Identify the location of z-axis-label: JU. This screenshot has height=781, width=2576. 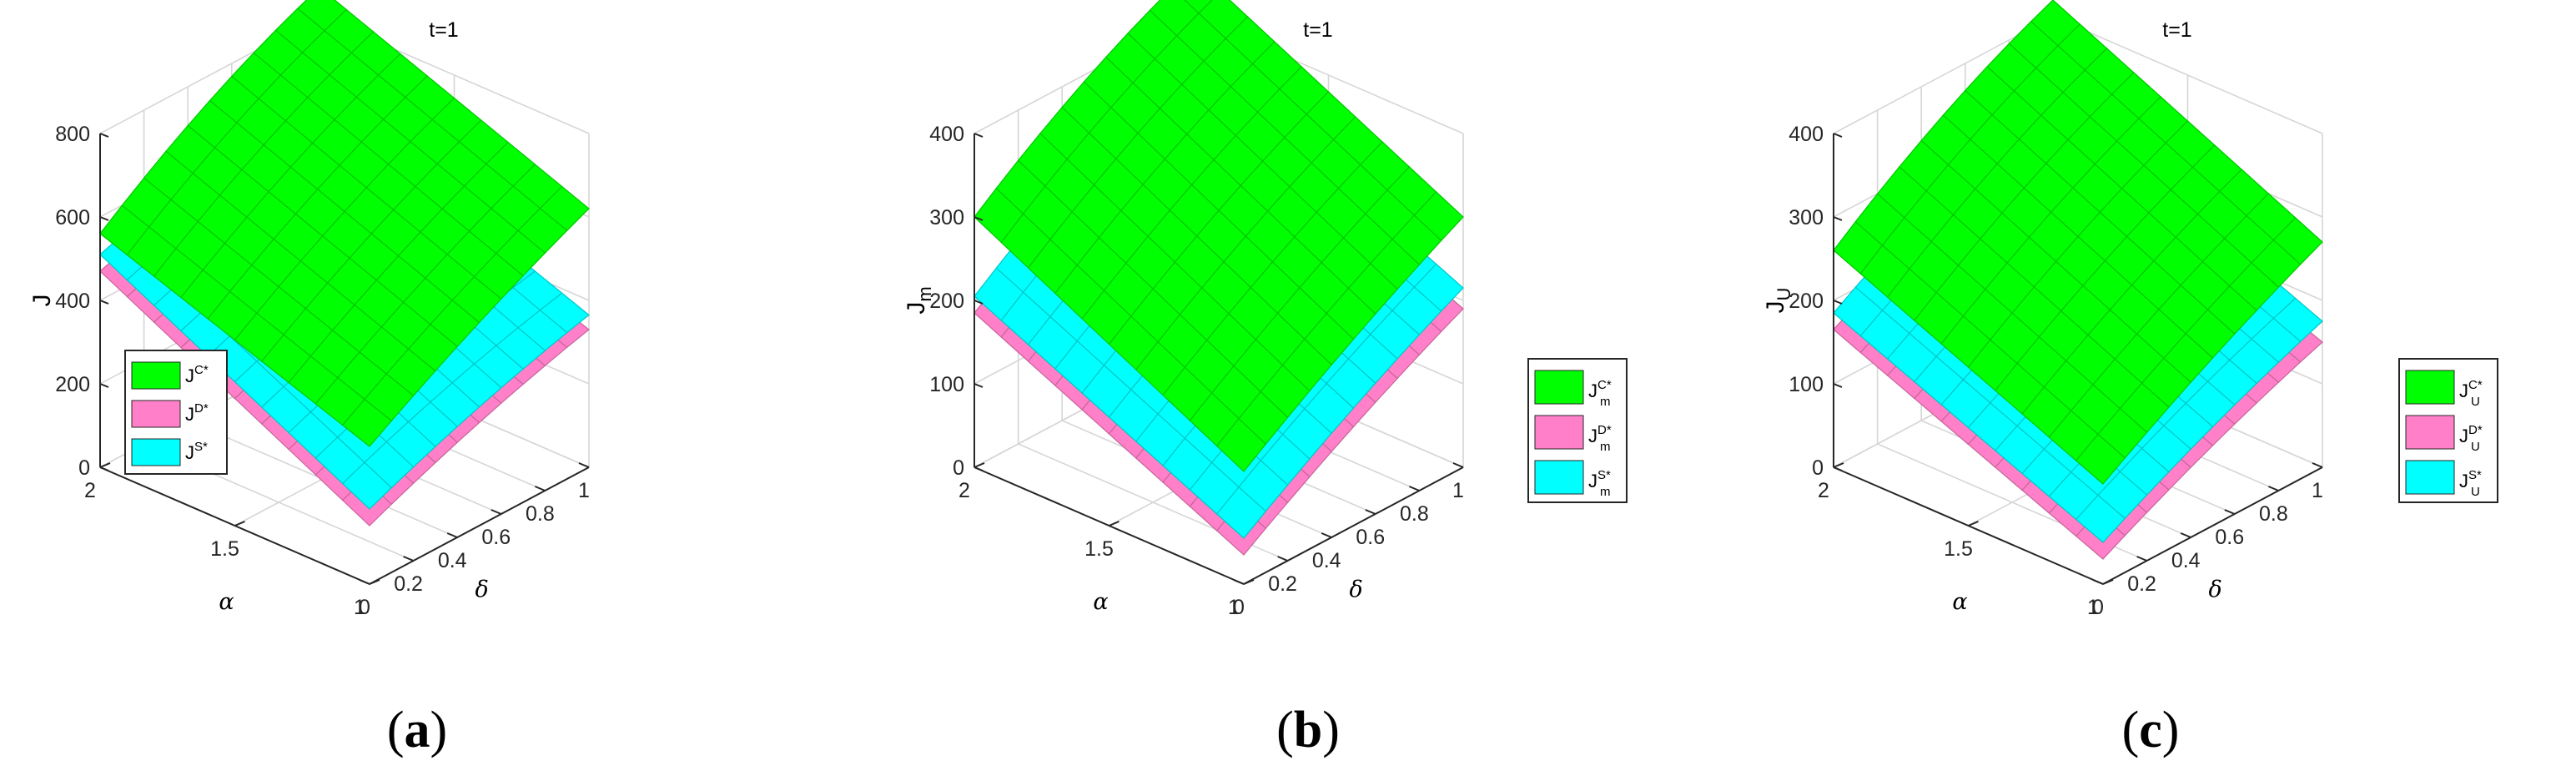
(1778, 301).